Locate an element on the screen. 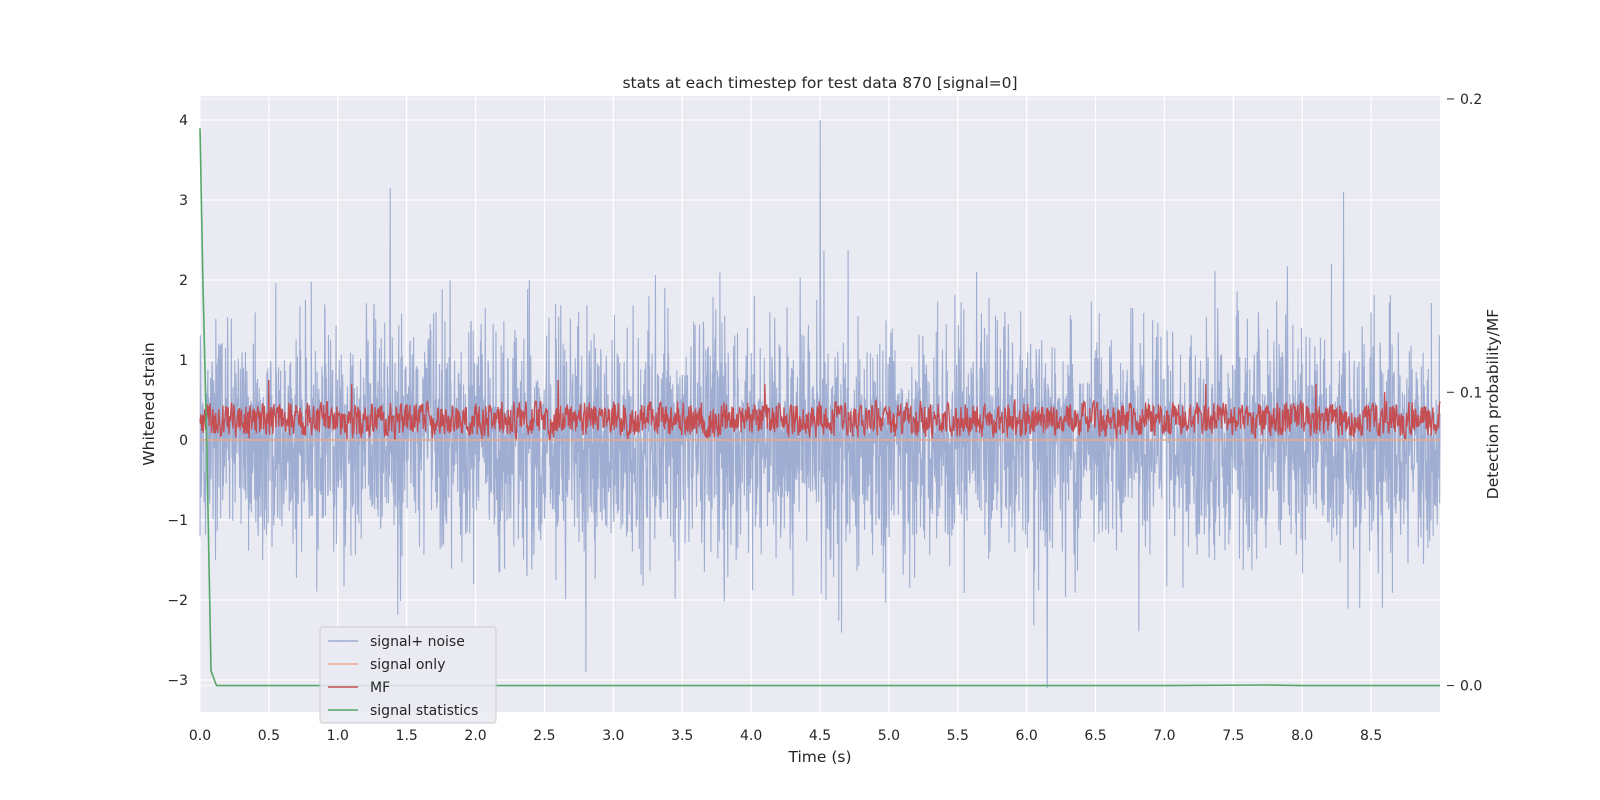 The width and height of the screenshot is (1600, 800). x-tick-label: 3.0 is located at coordinates (613, 736).